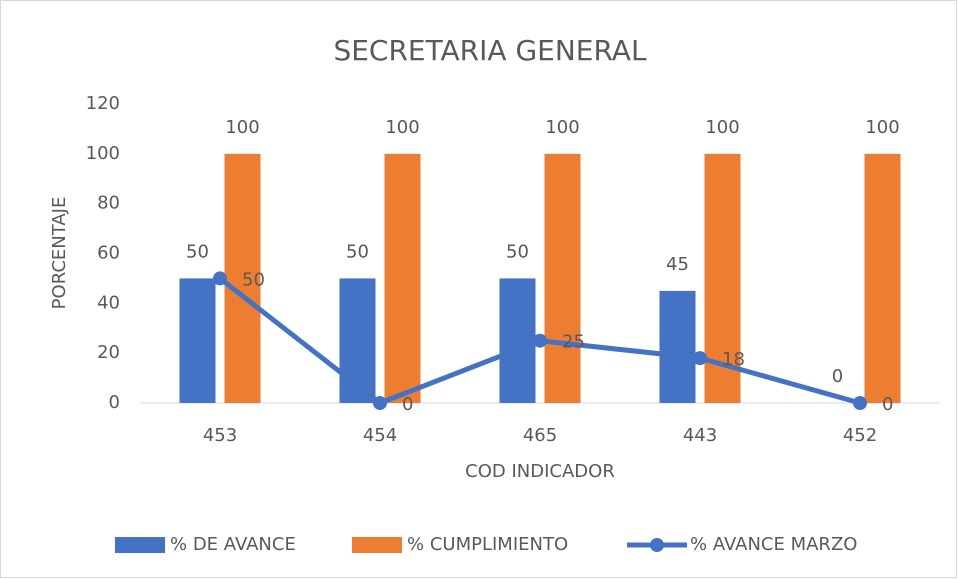  I want to click on y-tick-label: 40, so click(108, 302).